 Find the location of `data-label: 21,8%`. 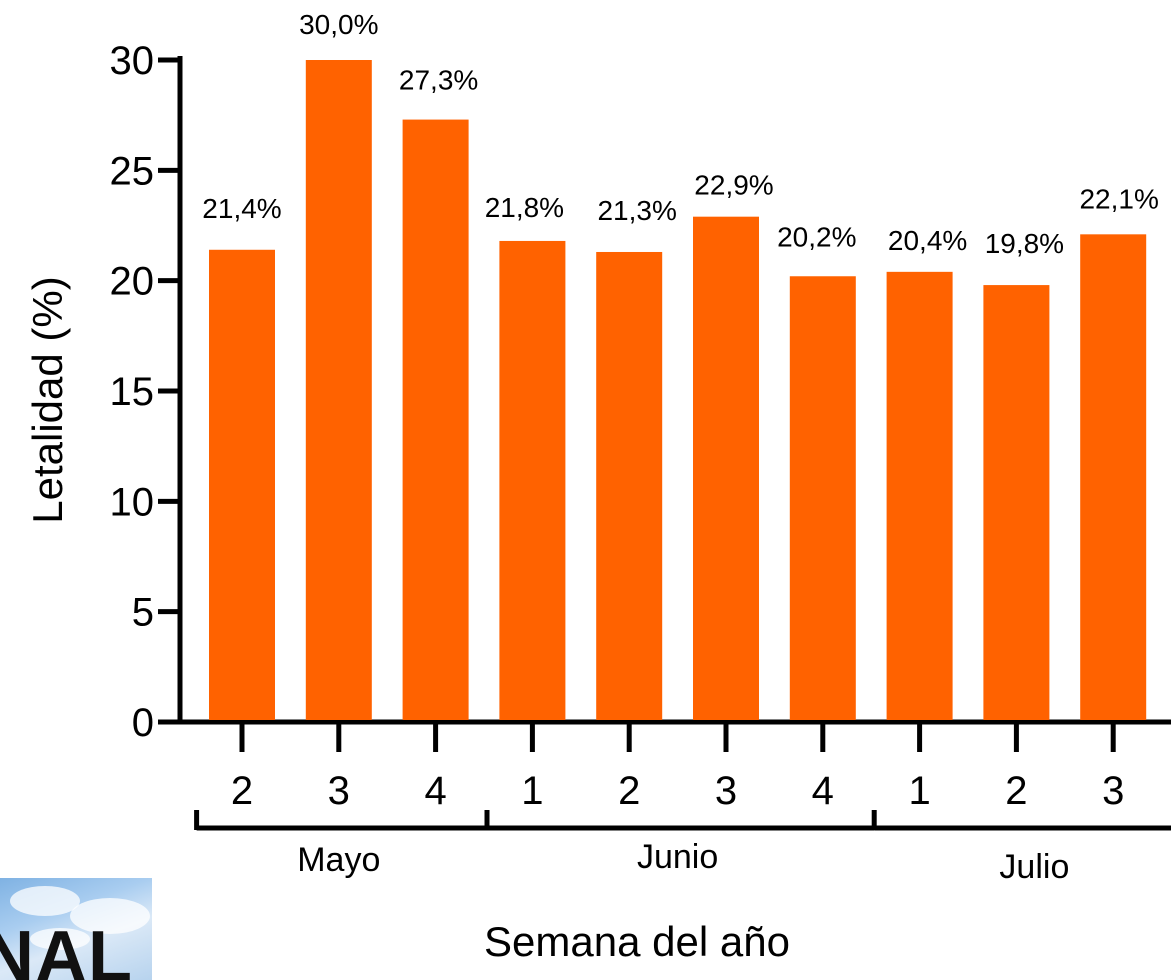

data-label: 21,8% is located at coordinates (524, 207).